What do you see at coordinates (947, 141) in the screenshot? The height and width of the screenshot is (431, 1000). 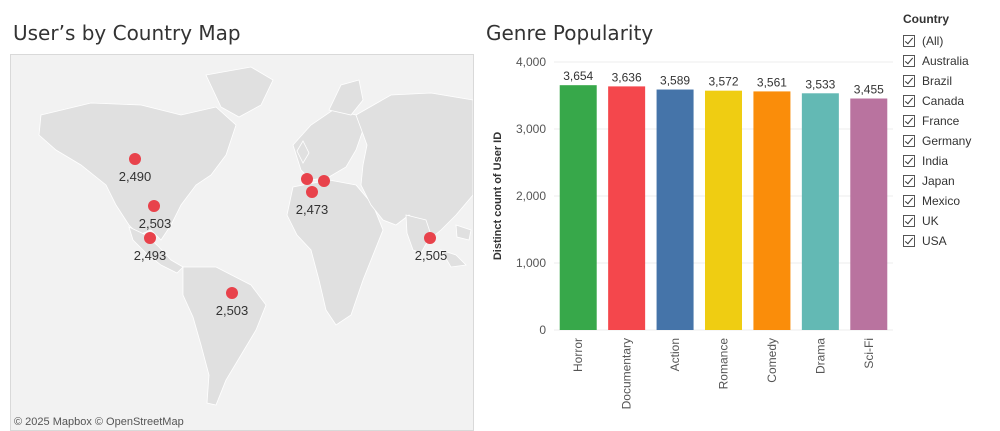 I see `legend-item-label: Germany` at bounding box center [947, 141].